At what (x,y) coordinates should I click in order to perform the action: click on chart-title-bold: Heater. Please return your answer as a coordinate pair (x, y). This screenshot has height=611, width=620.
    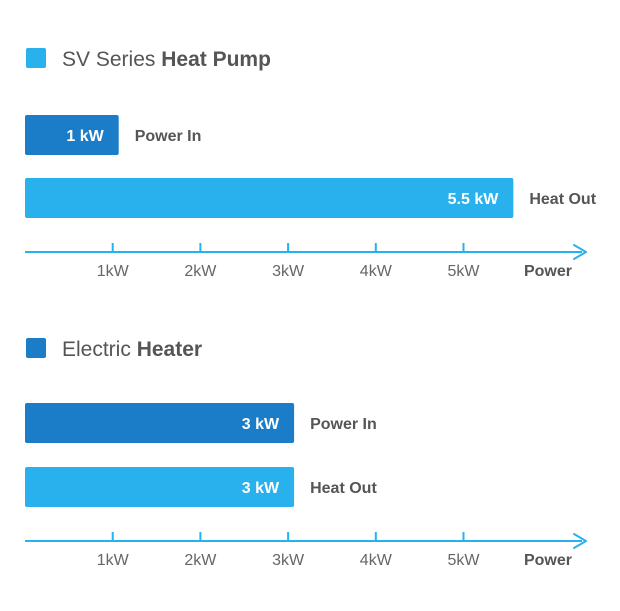
    Looking at the image, I should click on (169, 349).